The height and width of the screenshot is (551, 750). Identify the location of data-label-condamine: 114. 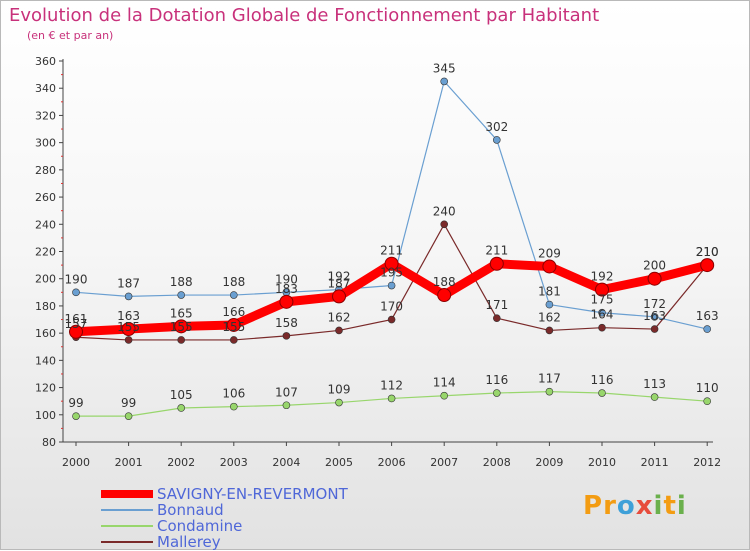
(444, 383).